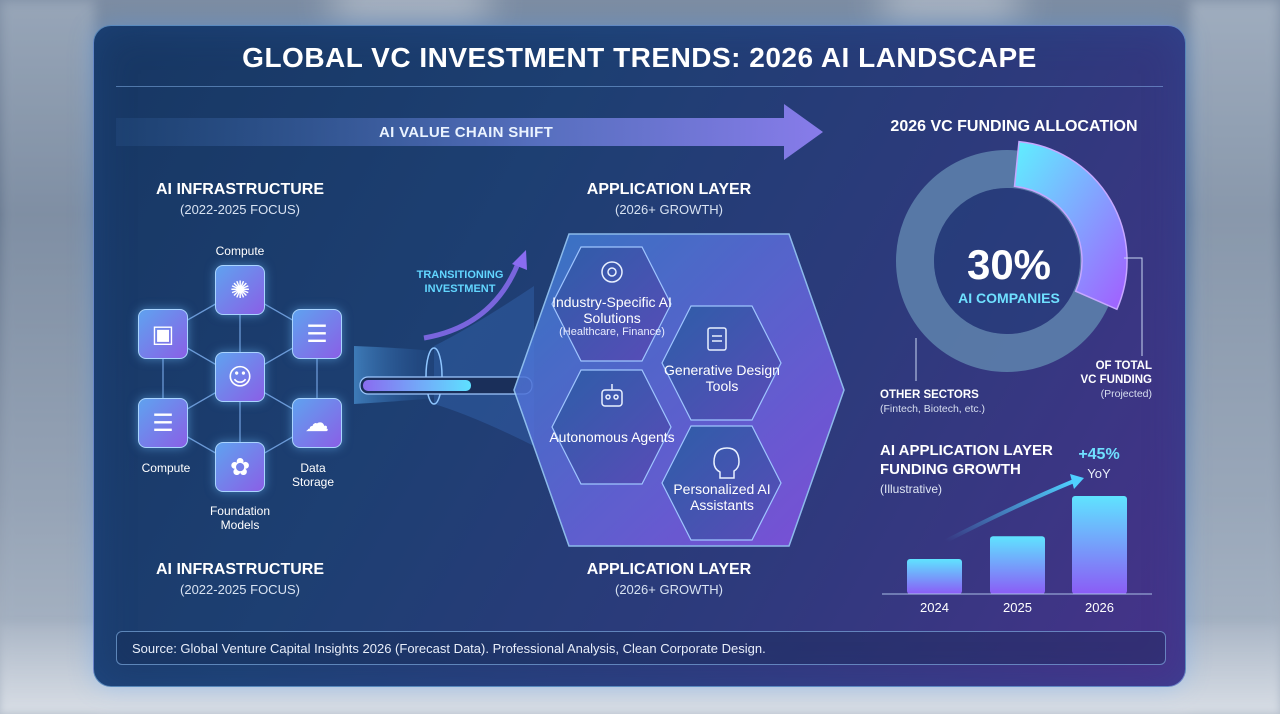 The width and height of the screenshot is (1280, 714). I want to click on head-gear-icon, so click(726, 463).